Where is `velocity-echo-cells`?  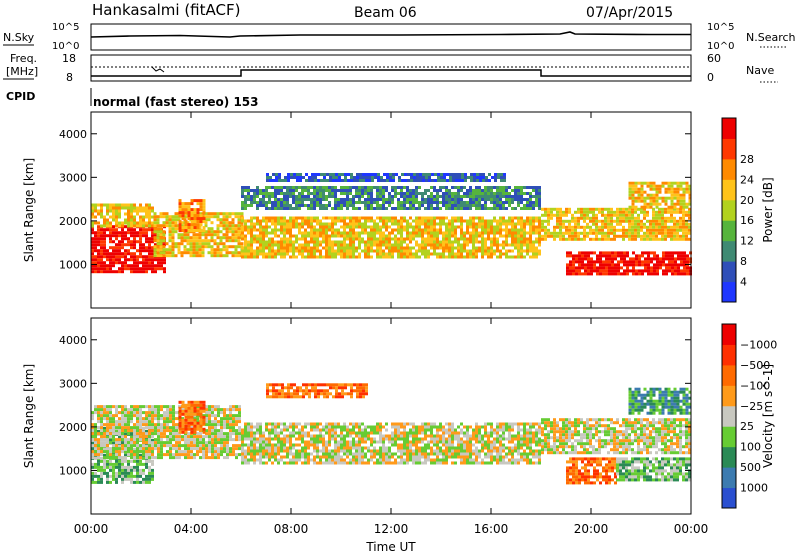
velocity-echo-cells is located at coordinates (391, 434).